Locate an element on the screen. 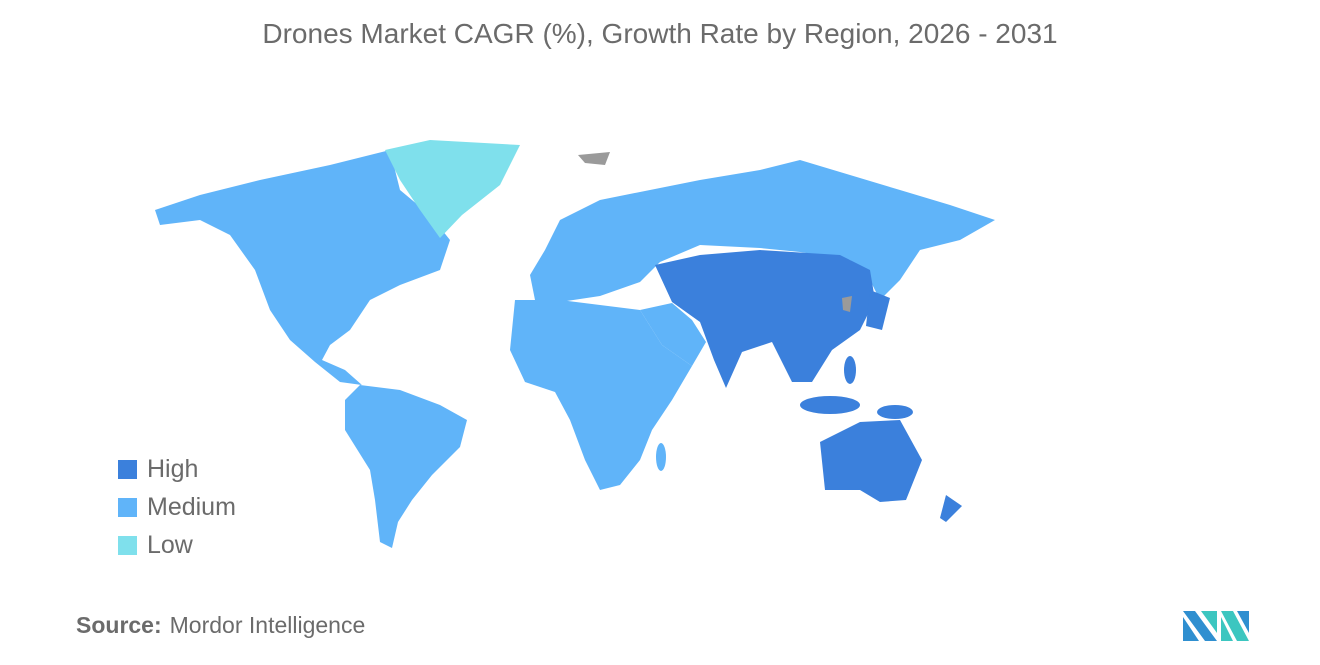  region-no-data-korea is located at coordinates (847, 304).